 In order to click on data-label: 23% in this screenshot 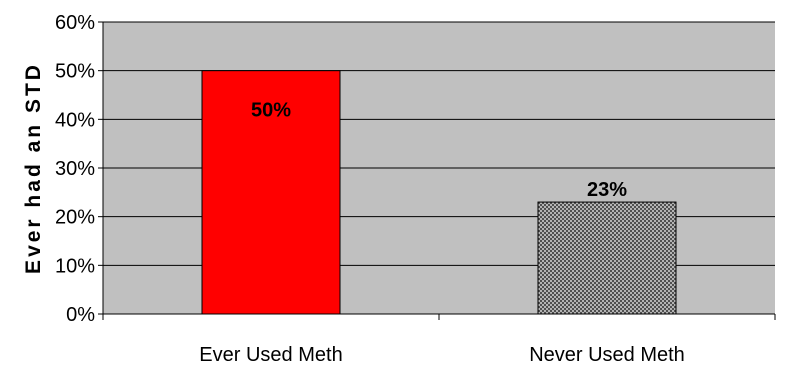, I will do `click(607, 190)`.